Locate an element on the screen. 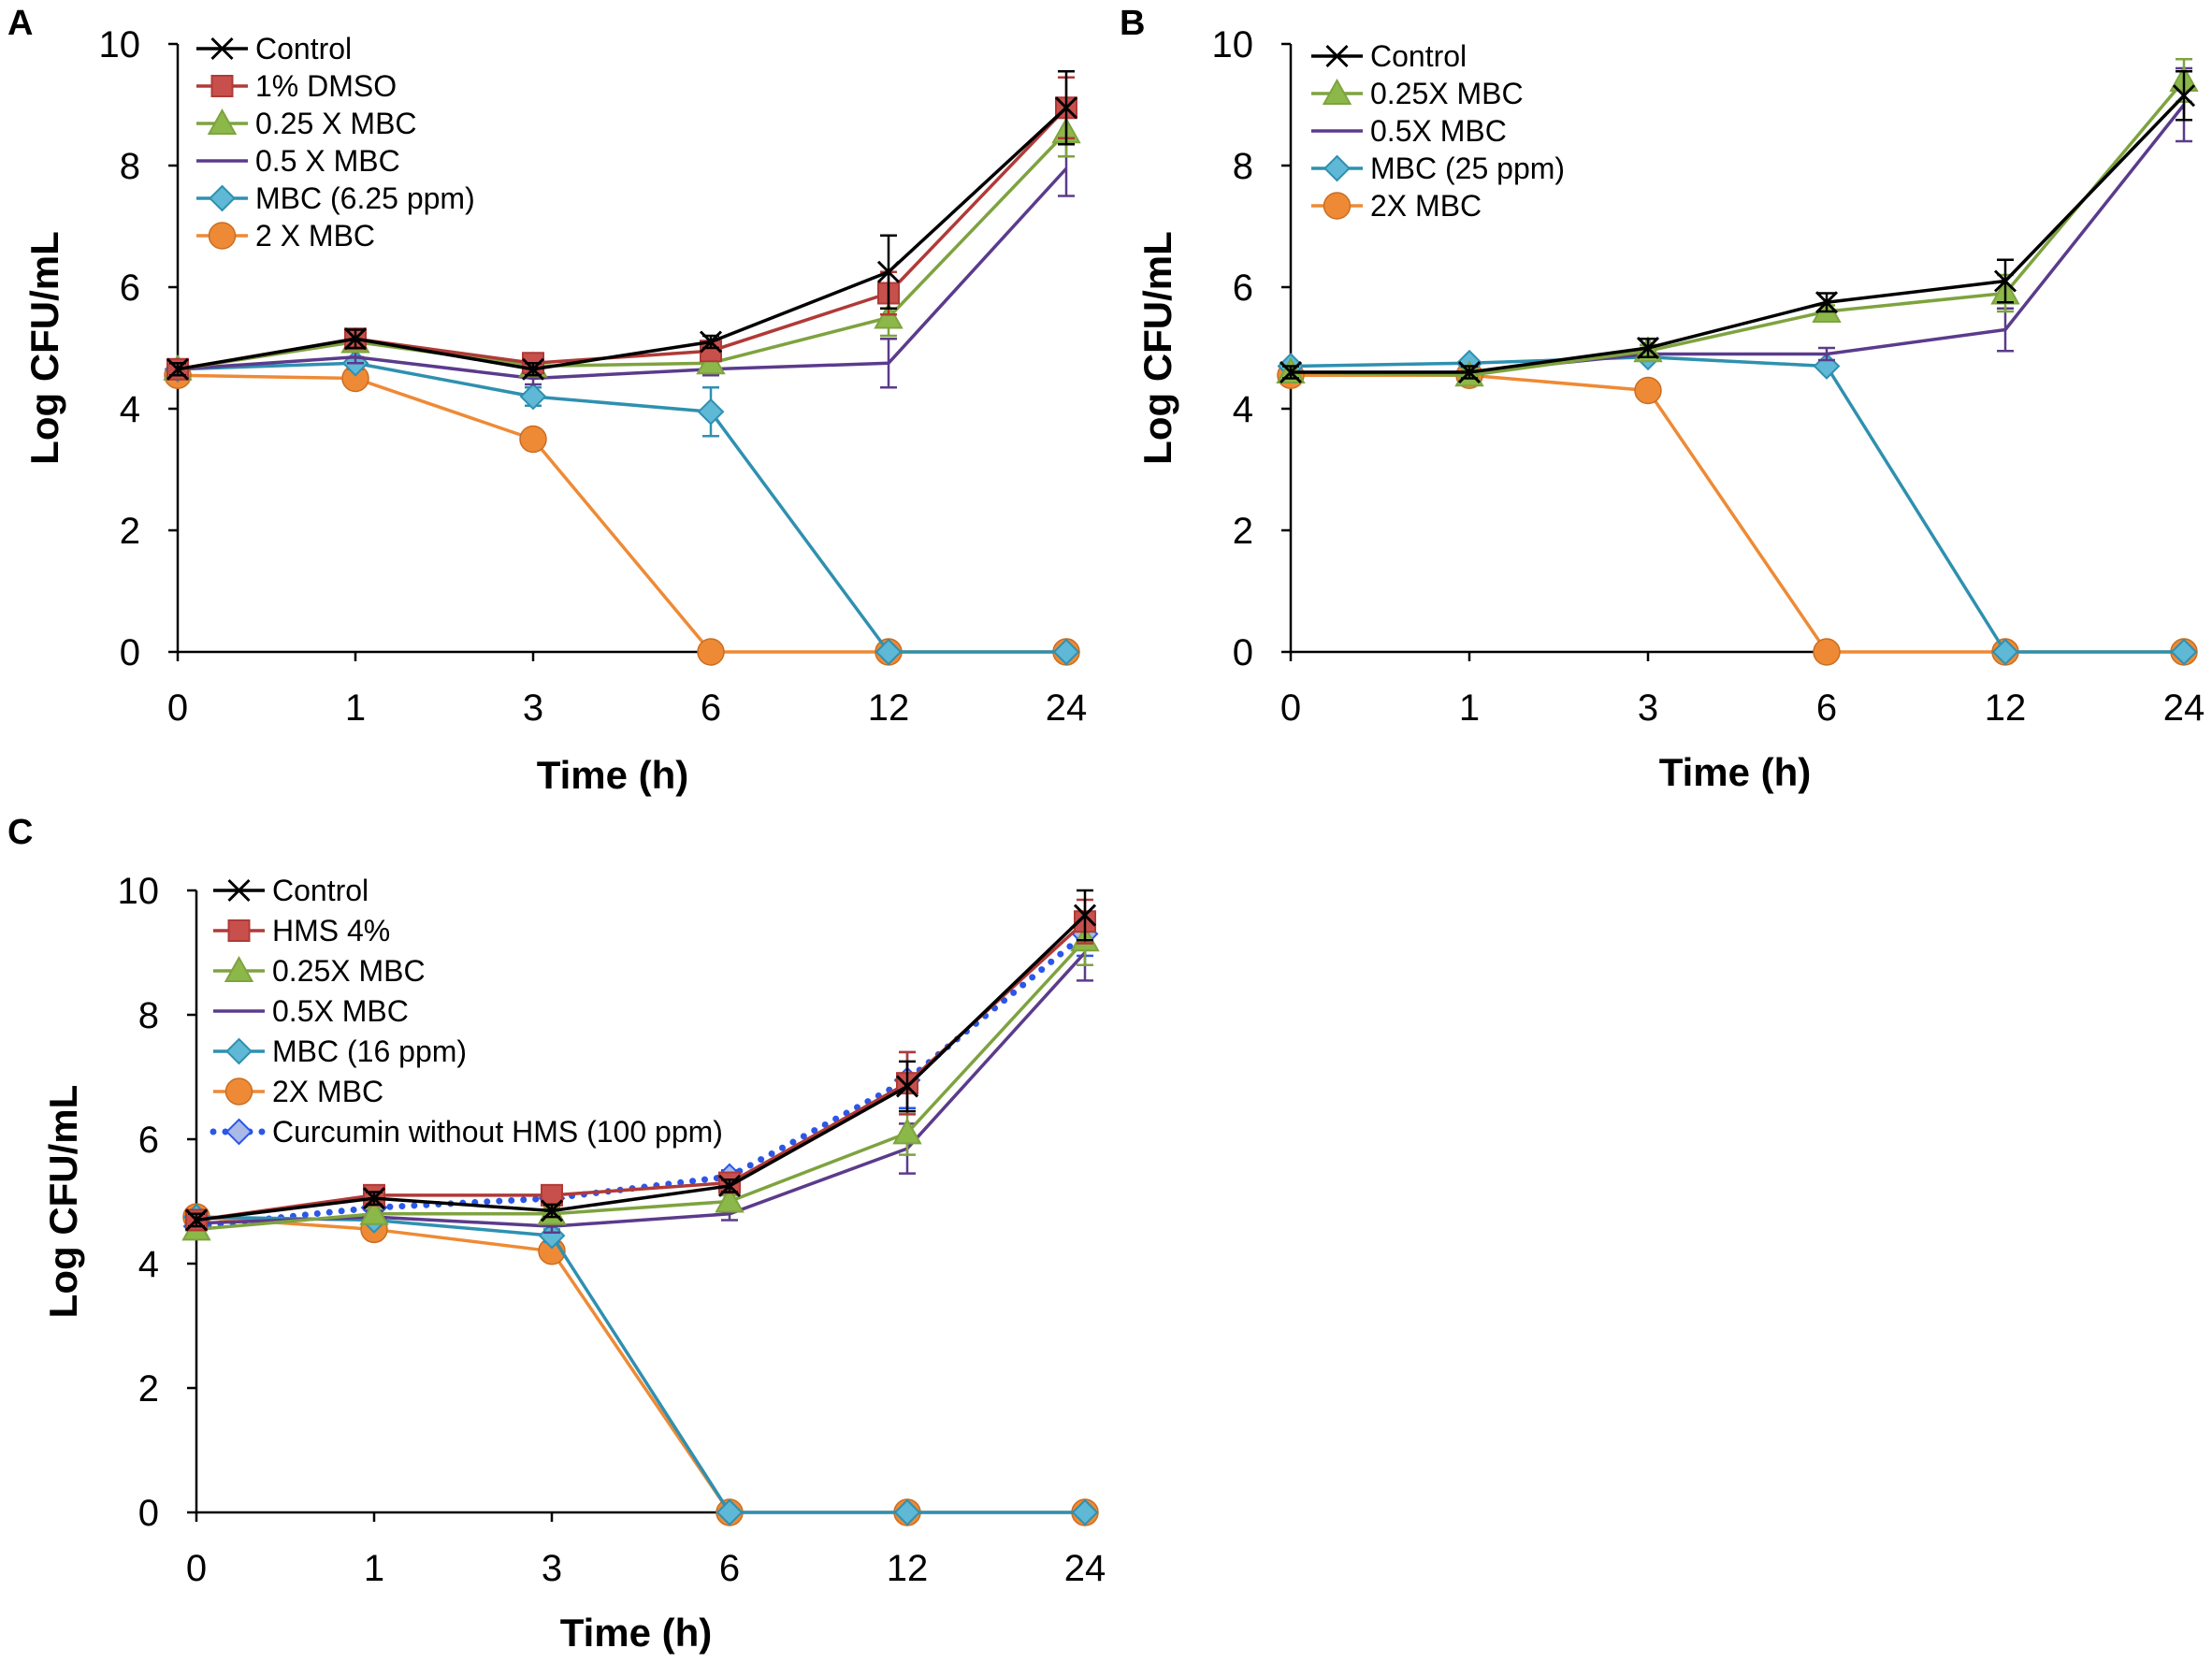 The image size is (2212, 1663). series-2-x-mbc is located at coordinates (622, 514).